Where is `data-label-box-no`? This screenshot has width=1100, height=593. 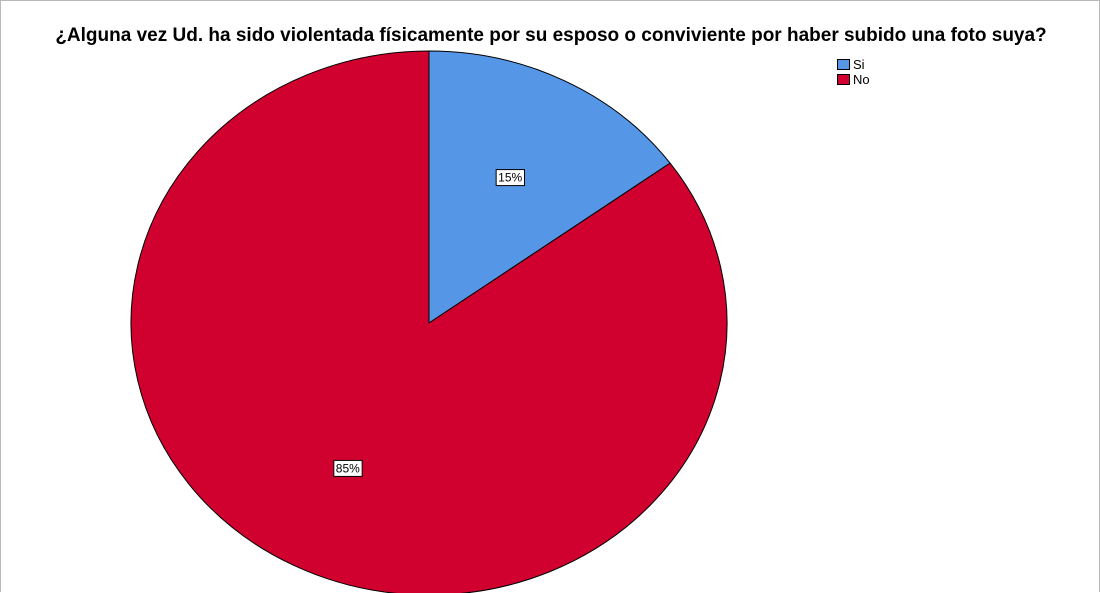 data-label-box-no is located at coordinates (348, 468).